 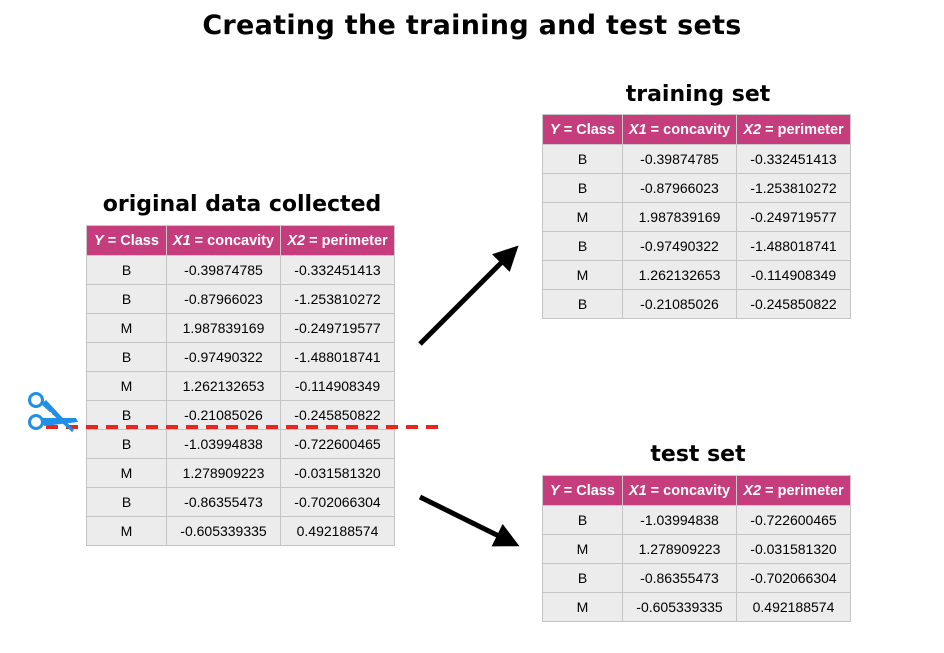 I want to click on arrow-to-test, so click(x=469, y=520).